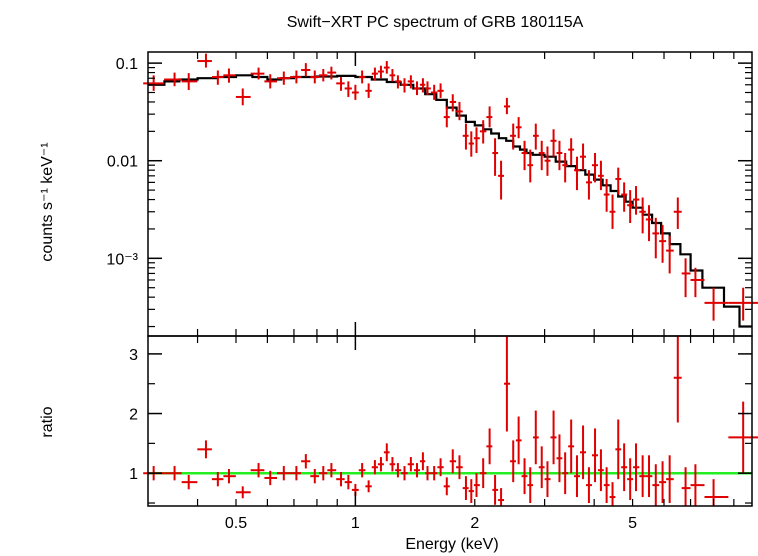  Describe the element at coordinates (451, 544) in the screenshot. I see `x-axis-label: Energy (keV)` at that location.